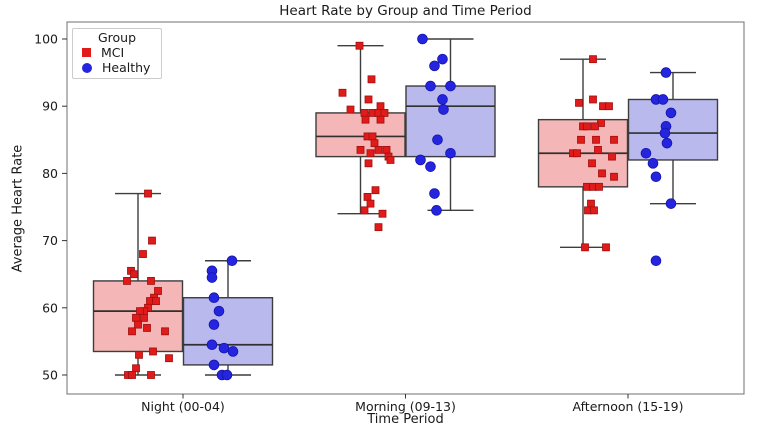  Describe the element at coordinates (50, 240) in the screenshot. I see `y-tick-label: 70` at that location.